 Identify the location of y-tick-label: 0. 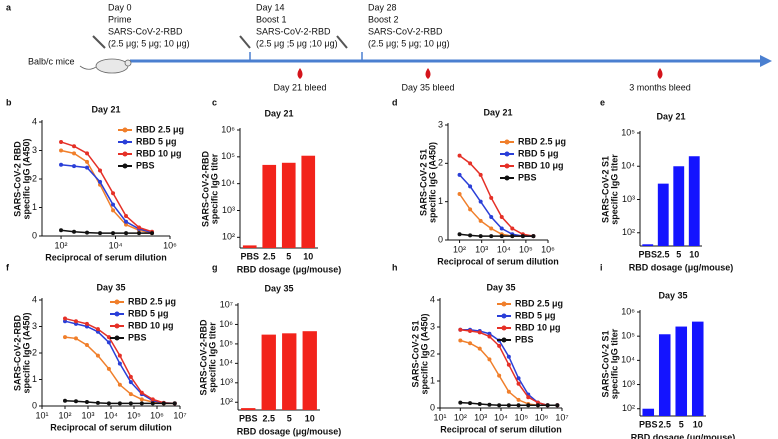
(34, 405).